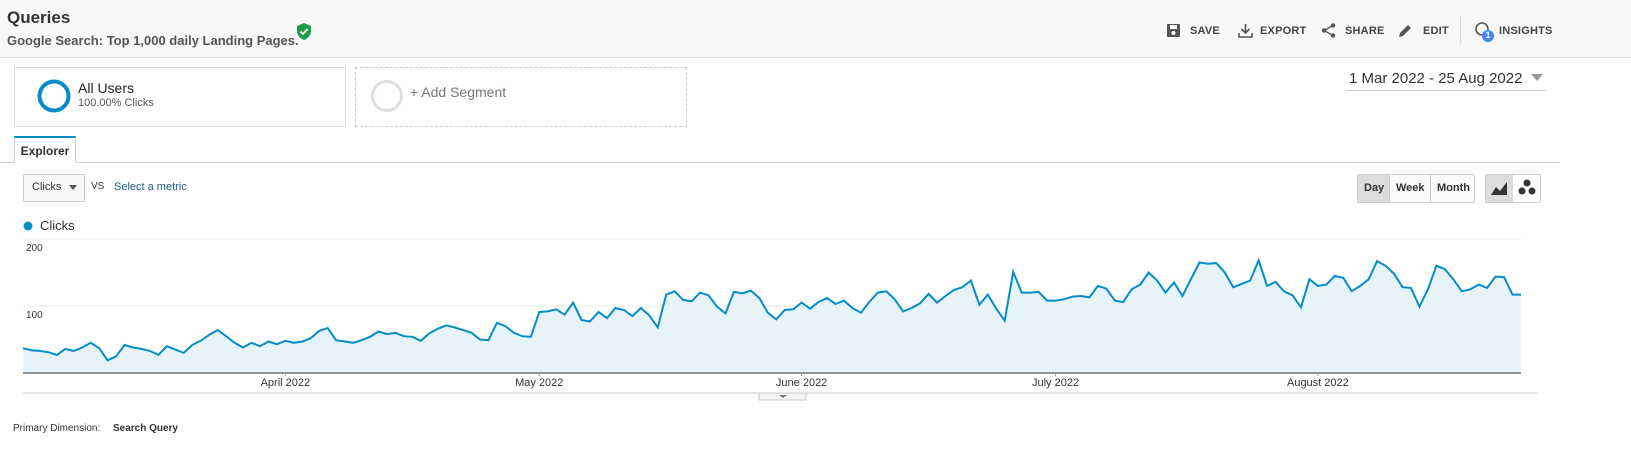 Image resolution: width=1631 pixels, height=451 pixels. What do you see at coordinates (1527, 188) in the screenshot?
I see `motion-chart-icon` at bounding box center [1527, 188].